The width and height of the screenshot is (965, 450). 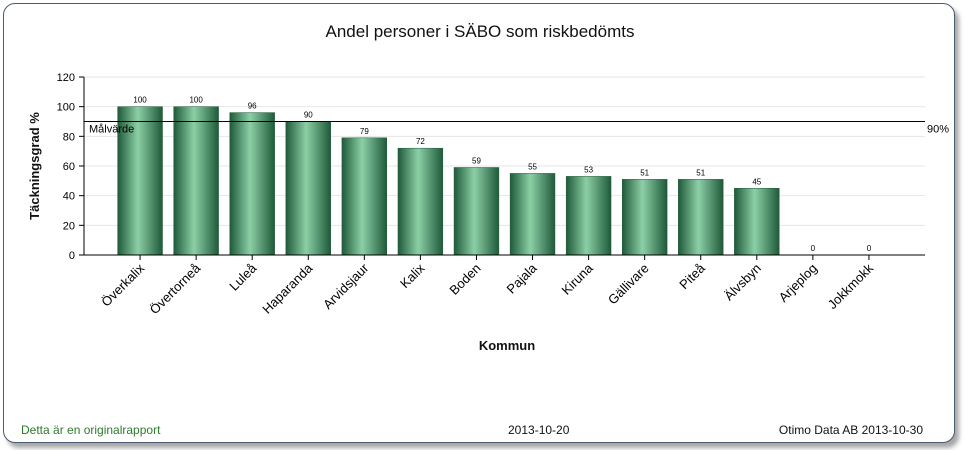 I want to click on x-tick-label: Gällivare, so click(x=628, y=284).